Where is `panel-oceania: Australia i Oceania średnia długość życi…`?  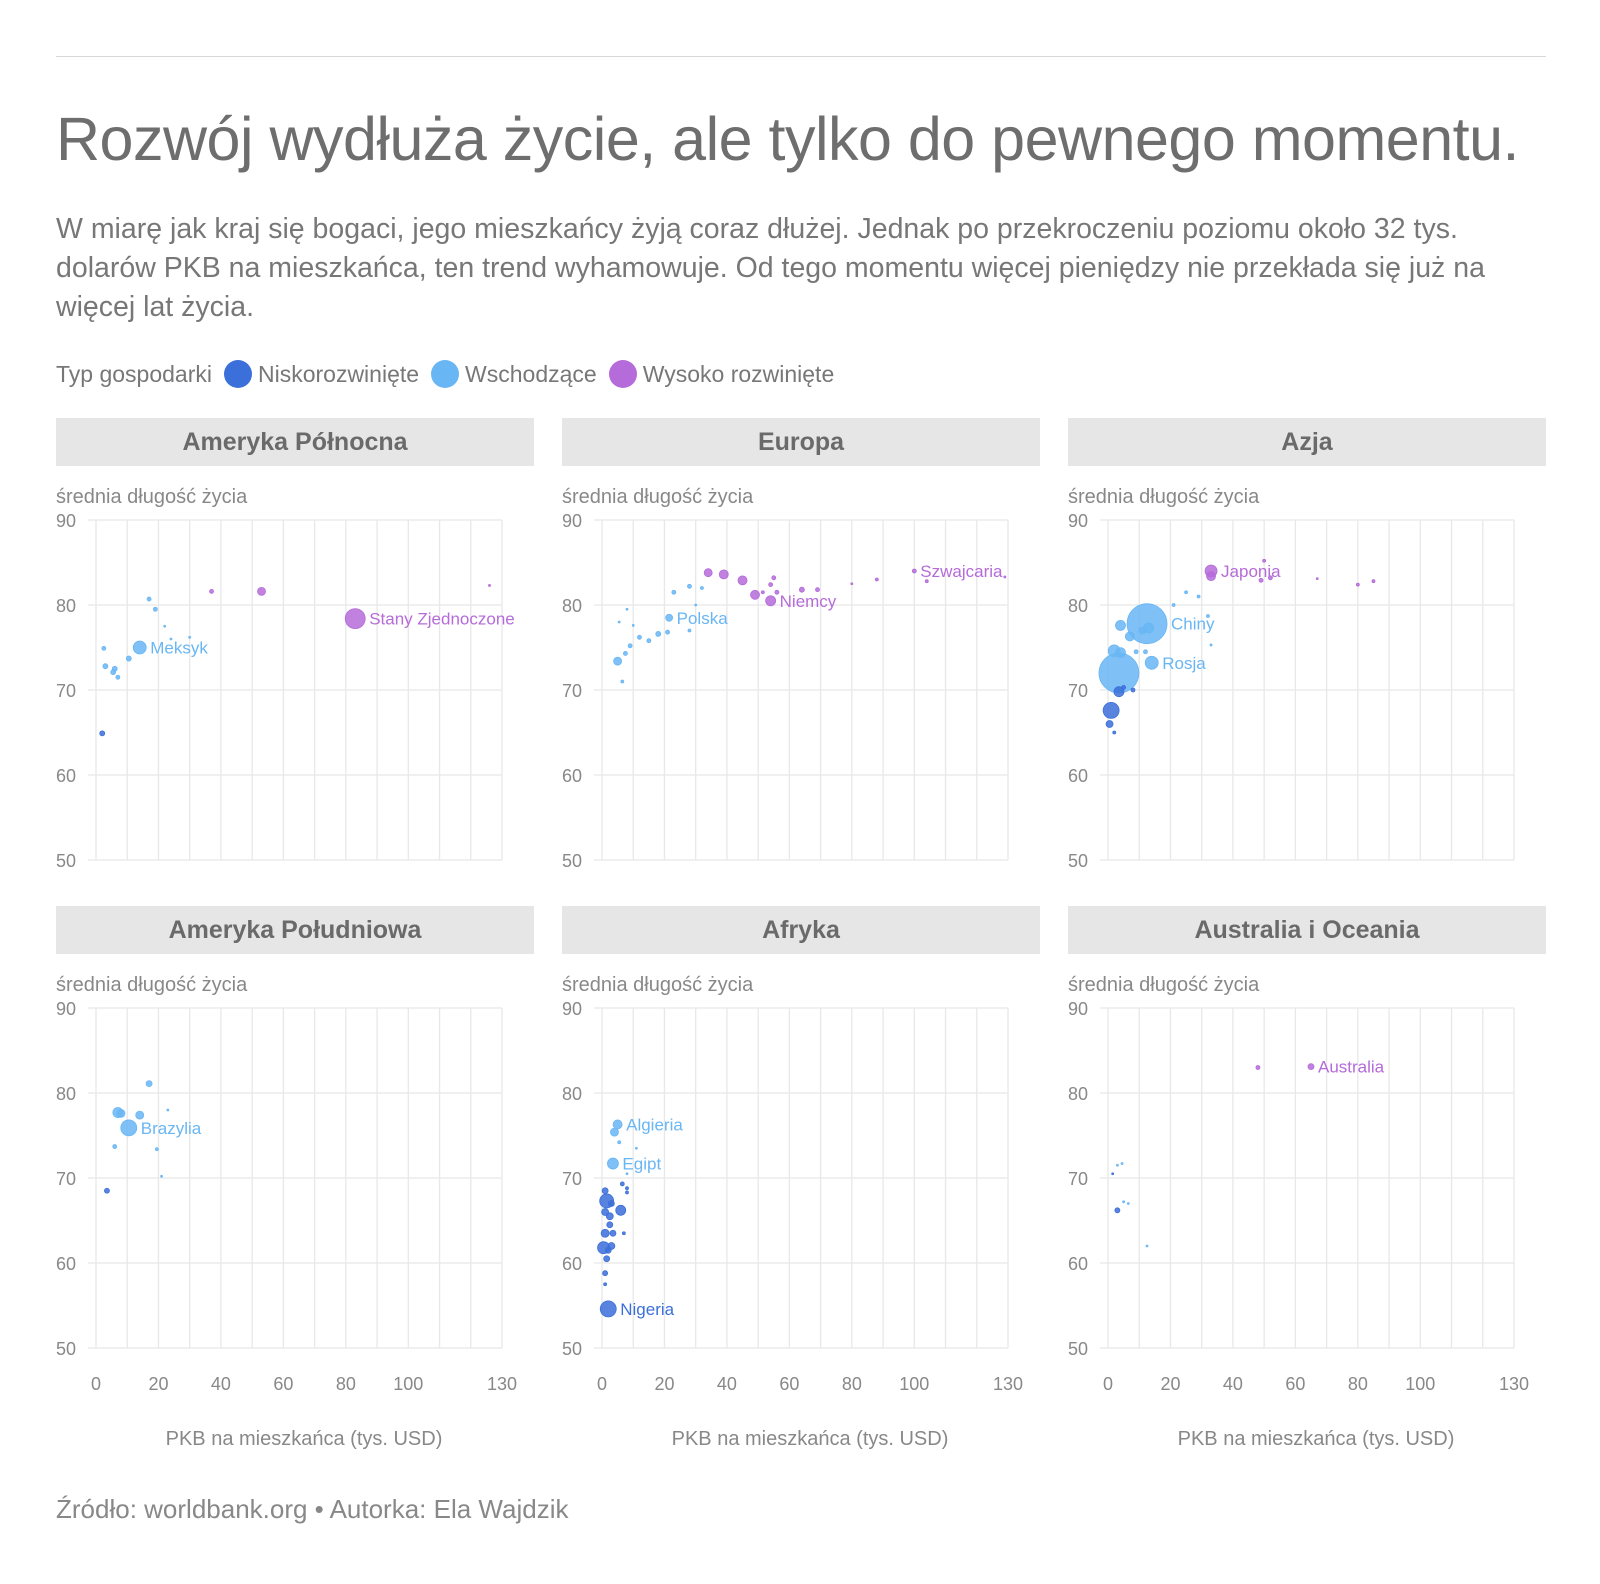
panel-oceania: Australia i Oceania średnia długość życi… is located at coordinates (1307, 1166).